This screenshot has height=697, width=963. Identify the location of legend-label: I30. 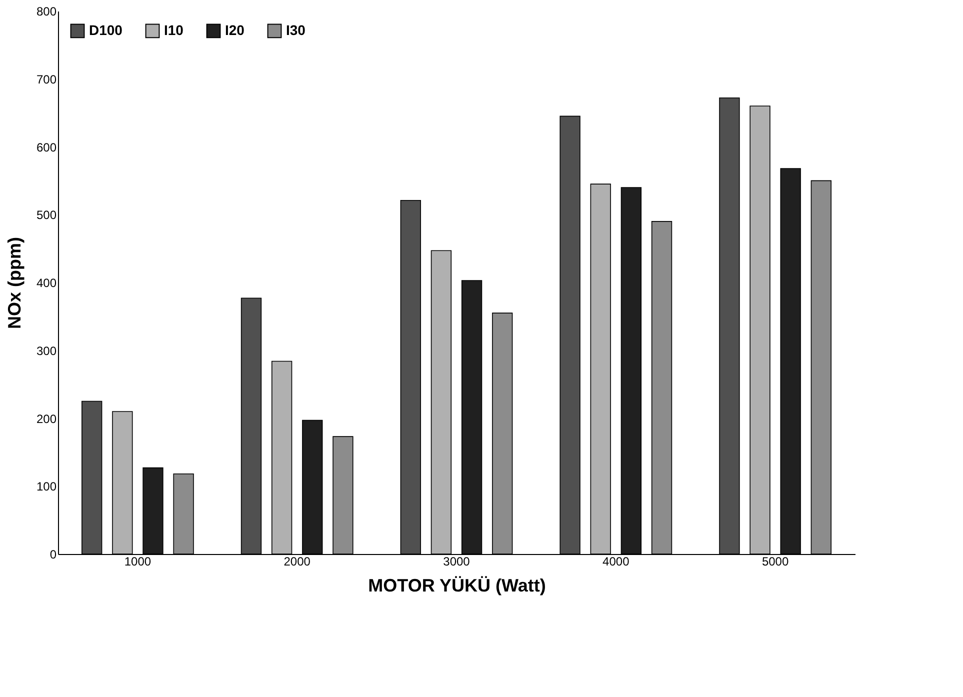
(296, 30).